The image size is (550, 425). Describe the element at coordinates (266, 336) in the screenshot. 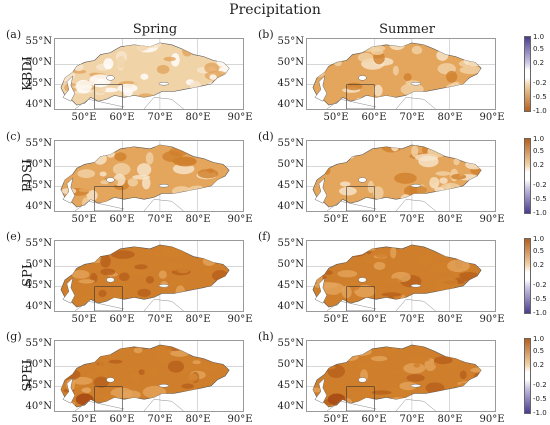

I see `panel-letter: (h)` at that location.